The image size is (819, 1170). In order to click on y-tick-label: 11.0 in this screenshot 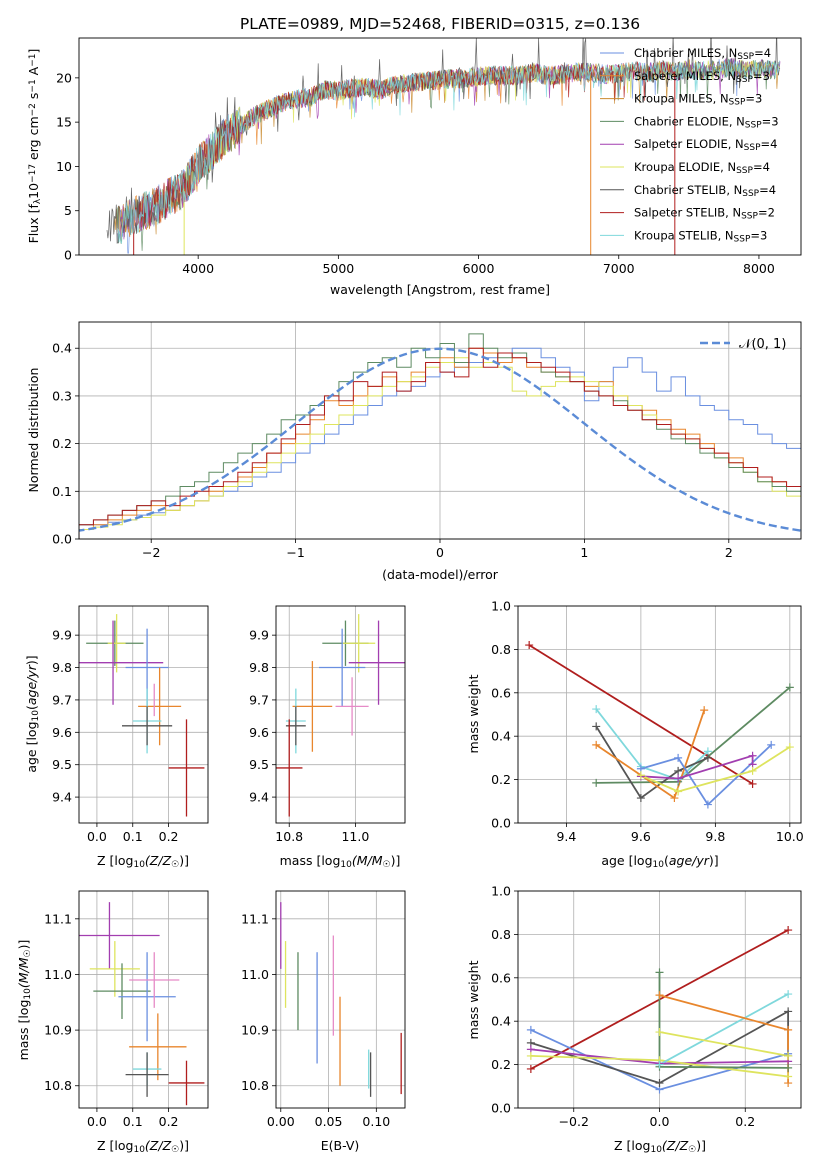, I will do `click(58, 974)`.